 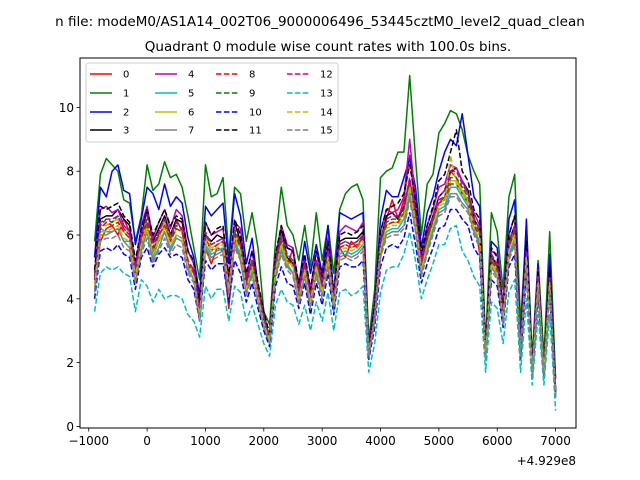 I want to click on y-tick-label: 6, so click(x=70, y=236).